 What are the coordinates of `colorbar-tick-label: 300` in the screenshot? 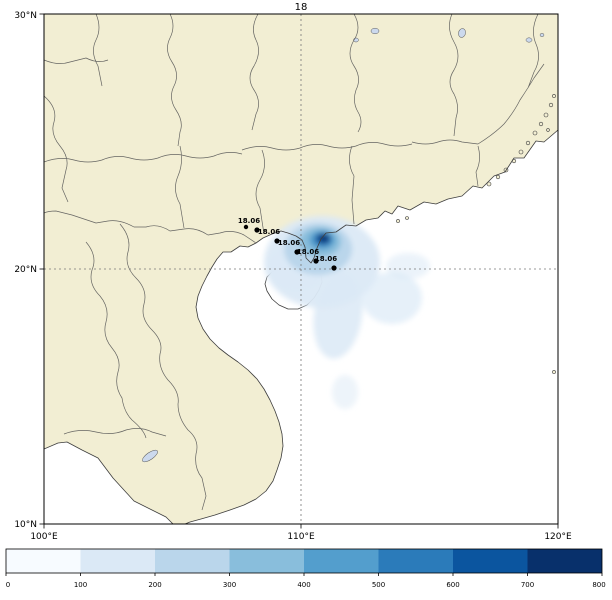 It's located at (229, 585).